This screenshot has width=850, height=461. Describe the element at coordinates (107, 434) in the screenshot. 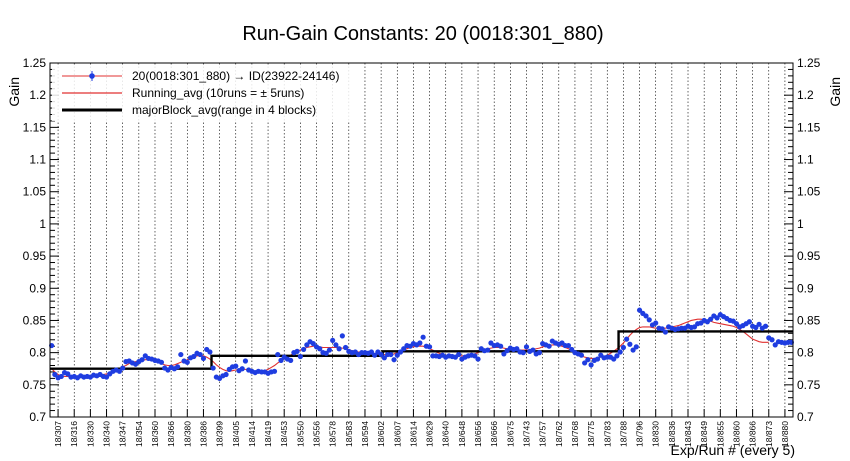

I see `x-tick-label: 18/340` at that location.